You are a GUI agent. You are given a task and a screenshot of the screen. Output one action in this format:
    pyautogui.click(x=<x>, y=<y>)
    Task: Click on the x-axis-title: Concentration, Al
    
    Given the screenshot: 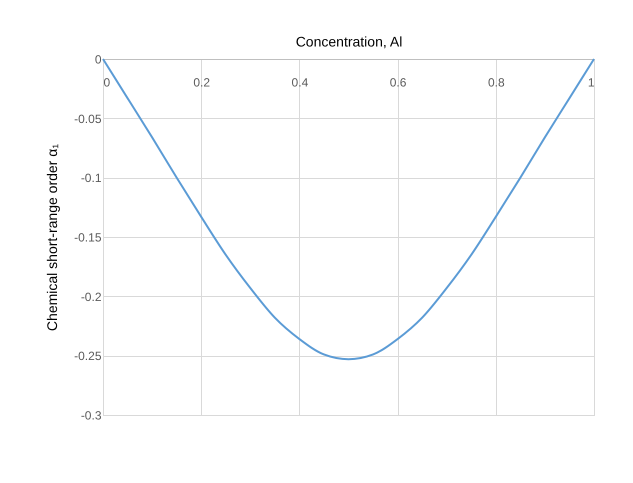 What is the action you would take?
    pyautogui.click(x=349, y=42)
    